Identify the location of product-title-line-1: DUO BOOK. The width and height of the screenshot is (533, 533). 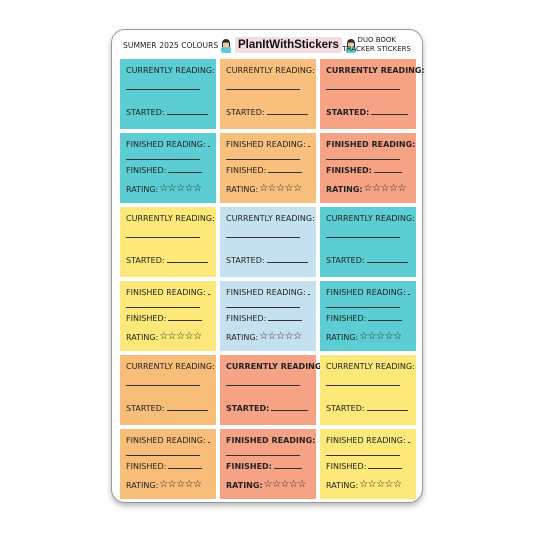
(377, 40).